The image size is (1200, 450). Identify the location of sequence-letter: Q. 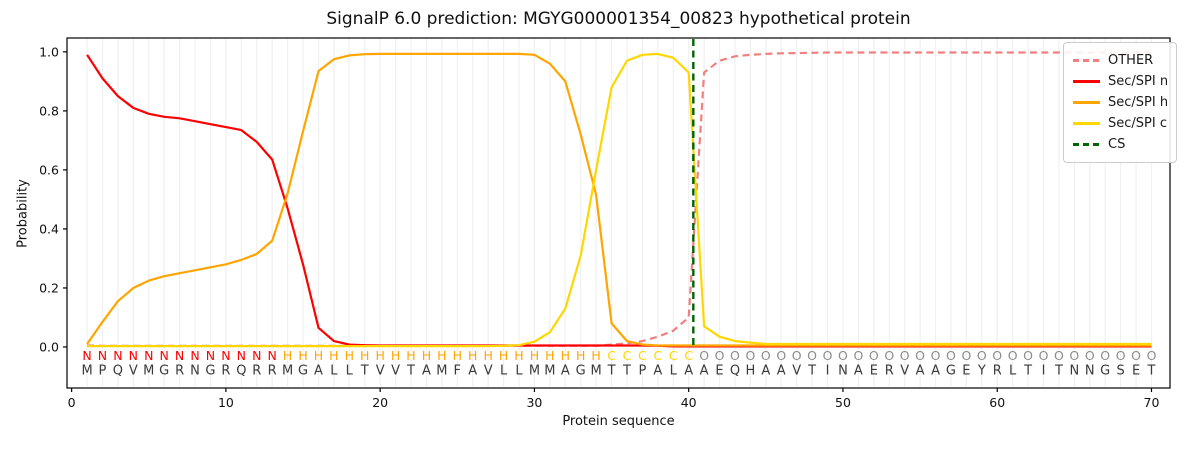
(118, 371).